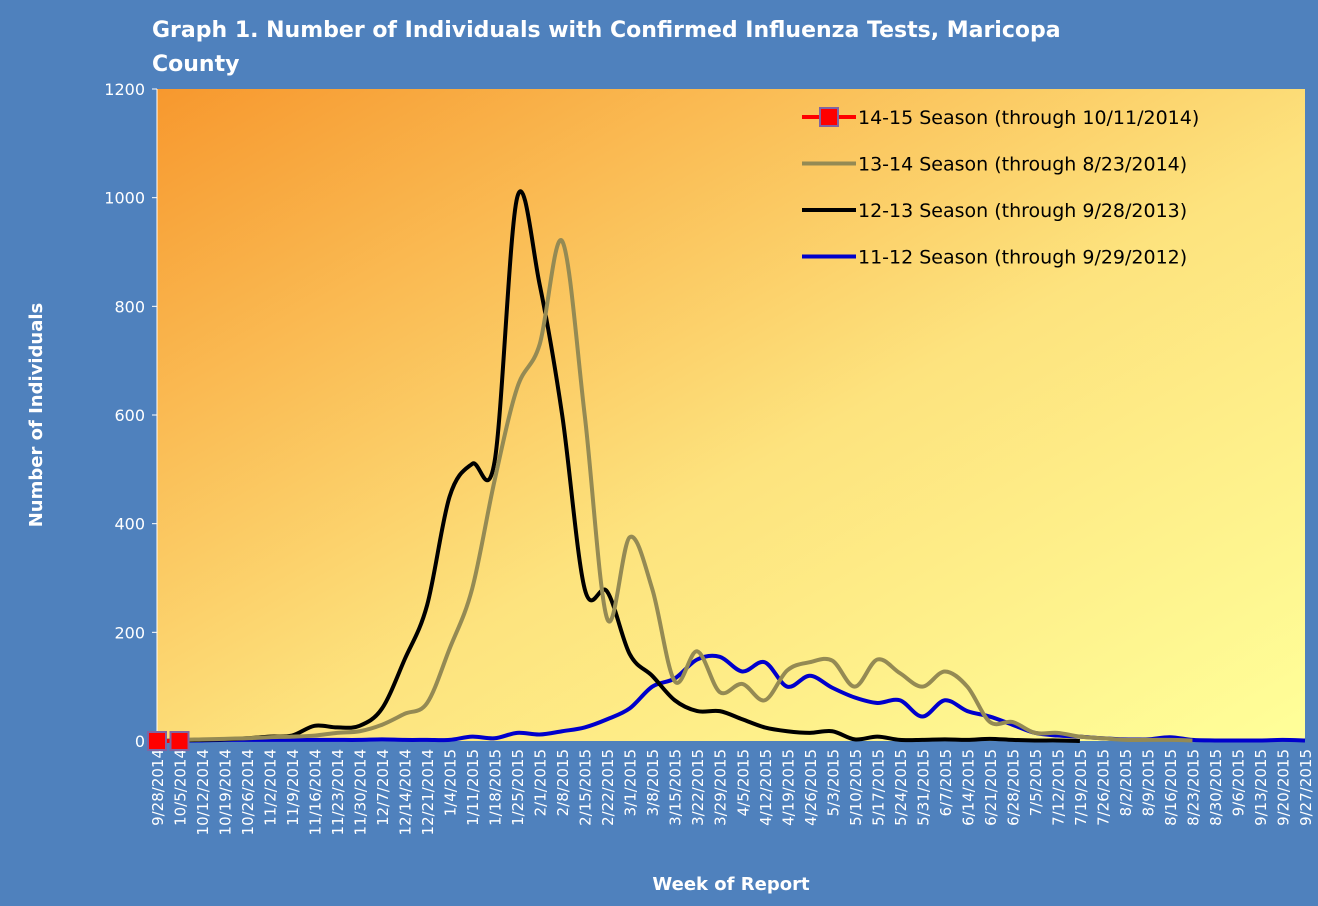 This screenshot has width=1318, height=906. What do you see at coordinates (129, 415) in the screenshot?
I see `y-tick-label: 600` at bounding box center [129, 415].